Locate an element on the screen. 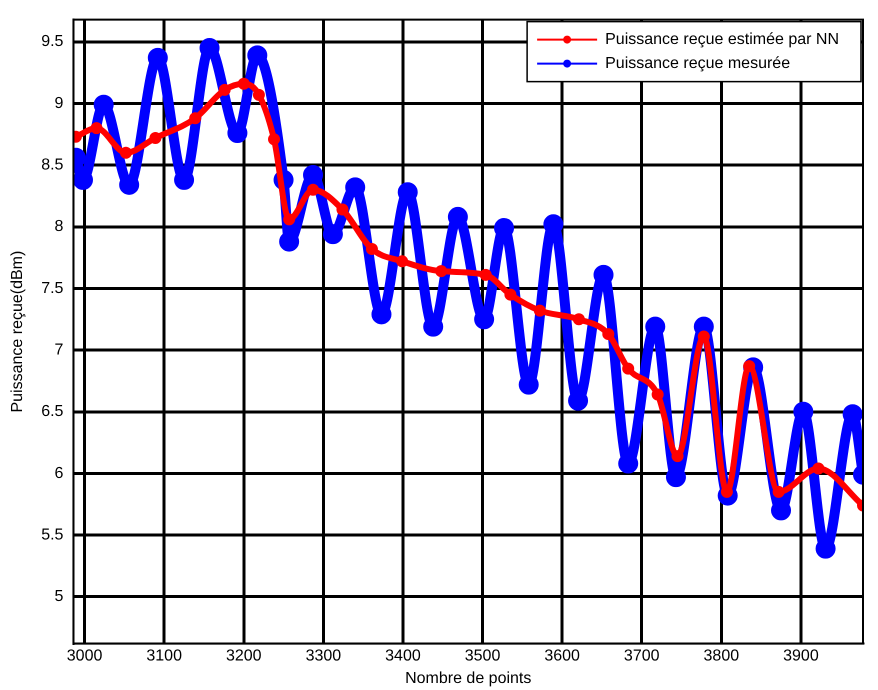 Image resolution: width=878 pixels, height=690 pixels. x-tick-label: 3000 is located at coordinates (84, 656).